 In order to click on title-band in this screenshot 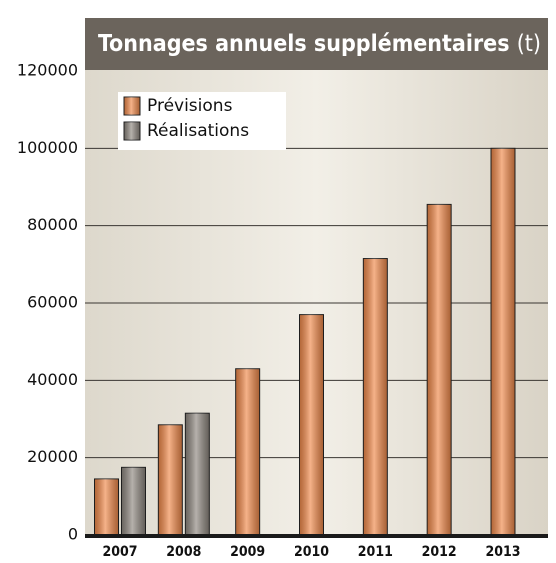, I will do `click(316, 44)`.